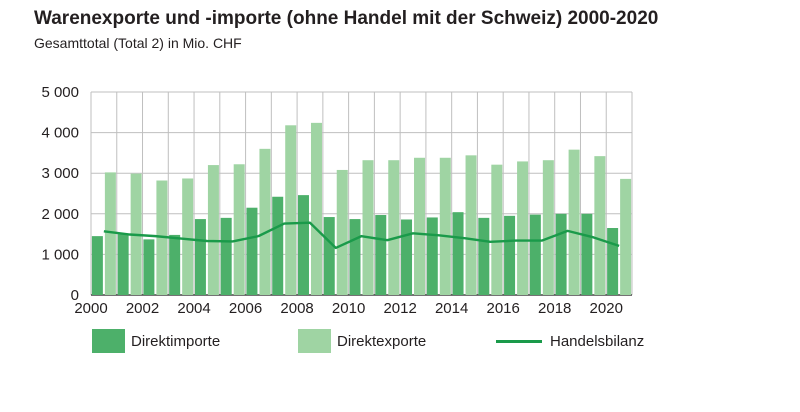  I want to click on legend-line-balance, so click(519, 341).